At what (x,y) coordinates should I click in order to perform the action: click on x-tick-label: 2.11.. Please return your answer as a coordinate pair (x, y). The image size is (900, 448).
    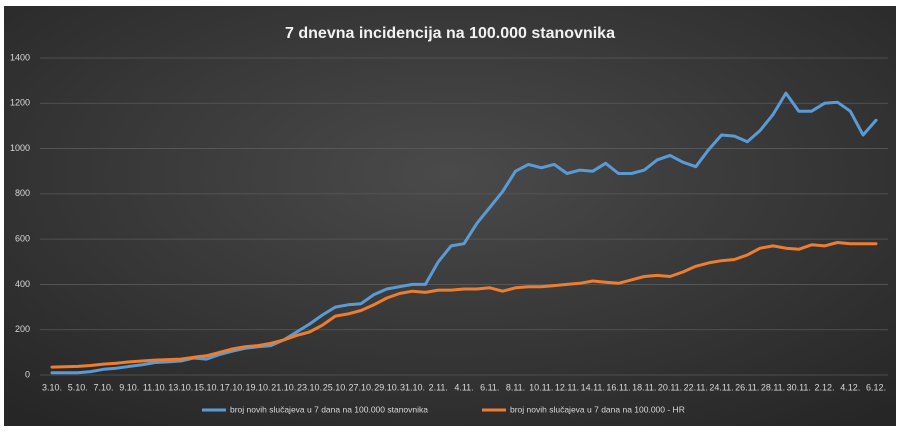
    Looking at the image, I should click on (438, 387).